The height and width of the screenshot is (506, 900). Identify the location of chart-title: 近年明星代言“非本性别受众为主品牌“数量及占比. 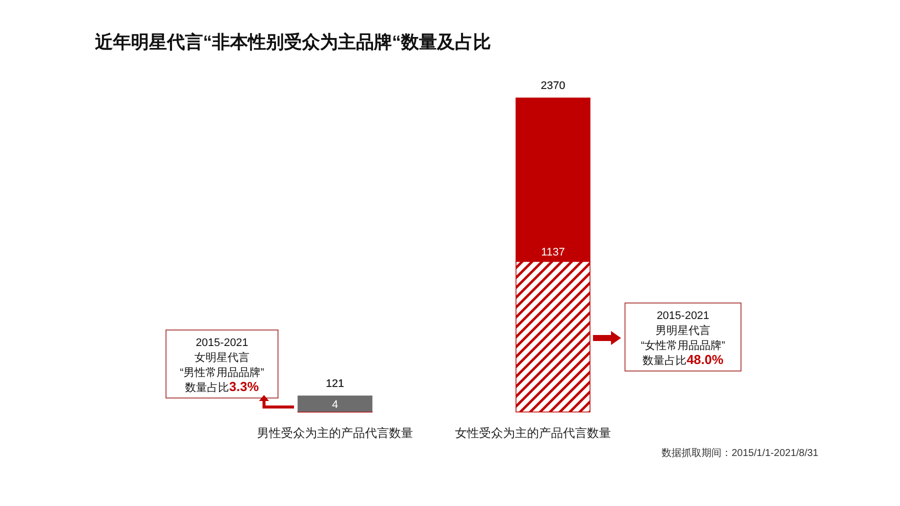
(292, 42).